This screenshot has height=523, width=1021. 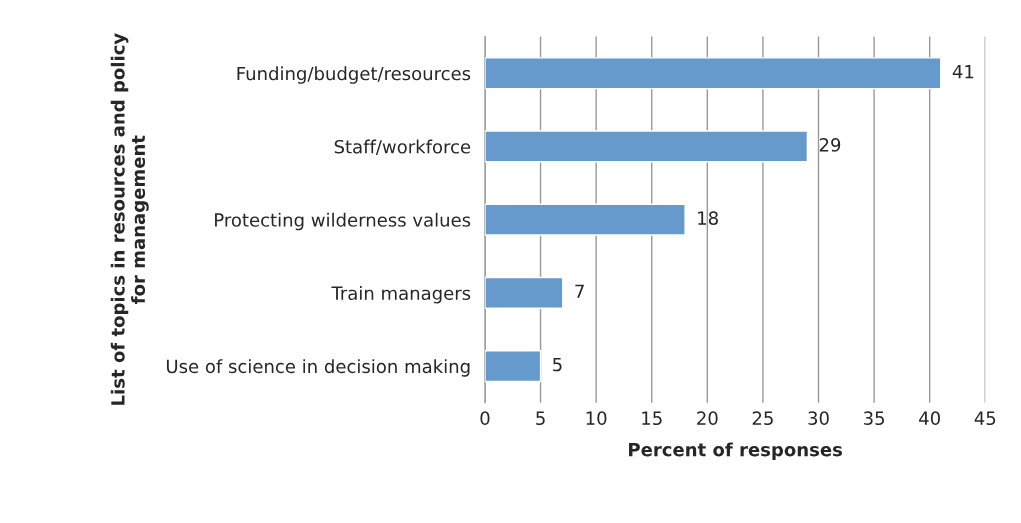 What do you see at coordinates (830, 145) in the screenshot?
I see `data-label: 29` at bounding box center [830, 145].